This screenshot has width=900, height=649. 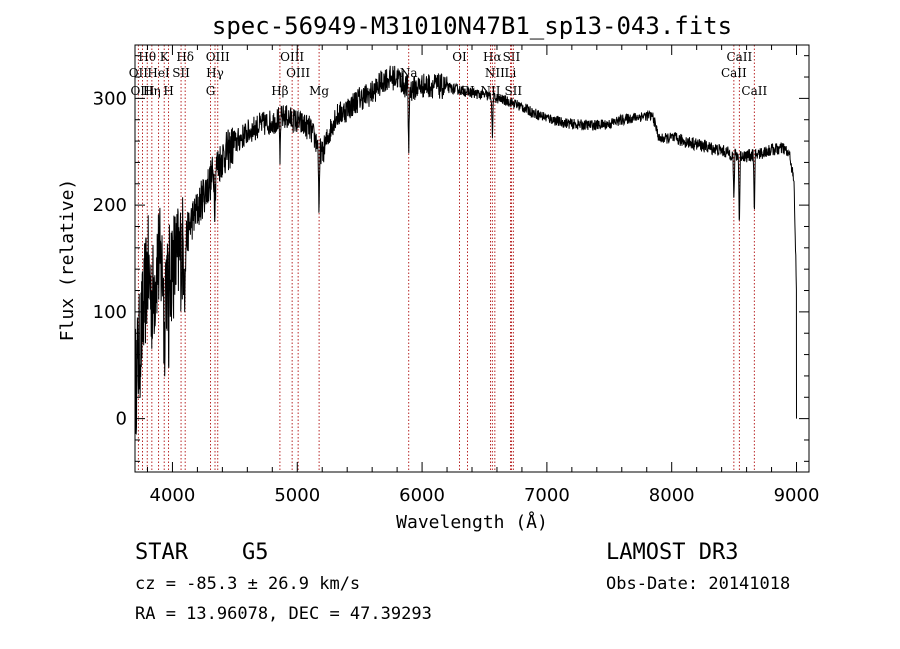 What do you see at coordinates (319, 91) in the screenshot?
I see `line-marker-label: Mg` at bounding box center [319, 91].